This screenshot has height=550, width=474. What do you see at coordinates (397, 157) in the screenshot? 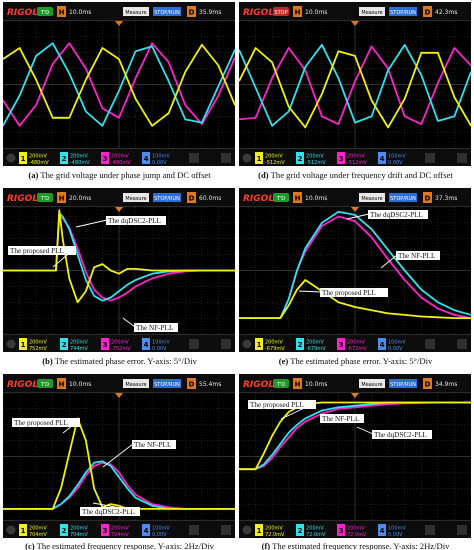
I see `channel-scale: 100mV` at bounding box center [397, 157].